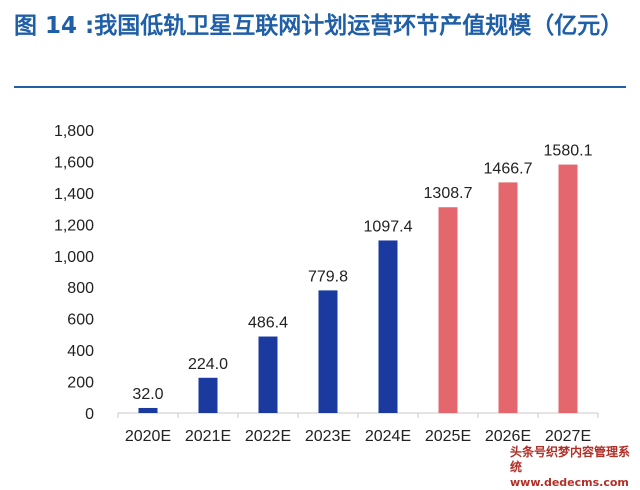  I want to click on value-label: 1097.4, so click(388, 226).